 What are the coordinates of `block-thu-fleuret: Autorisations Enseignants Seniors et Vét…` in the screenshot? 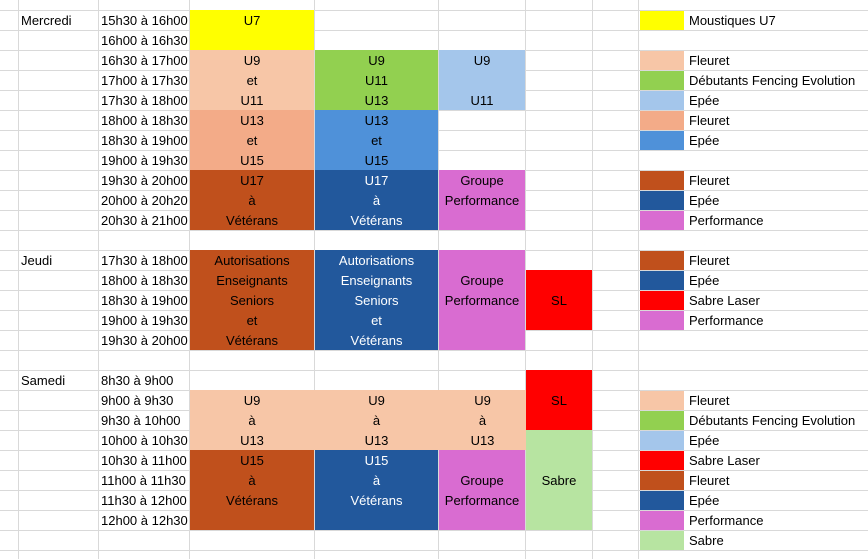 It's located at (252, 300).